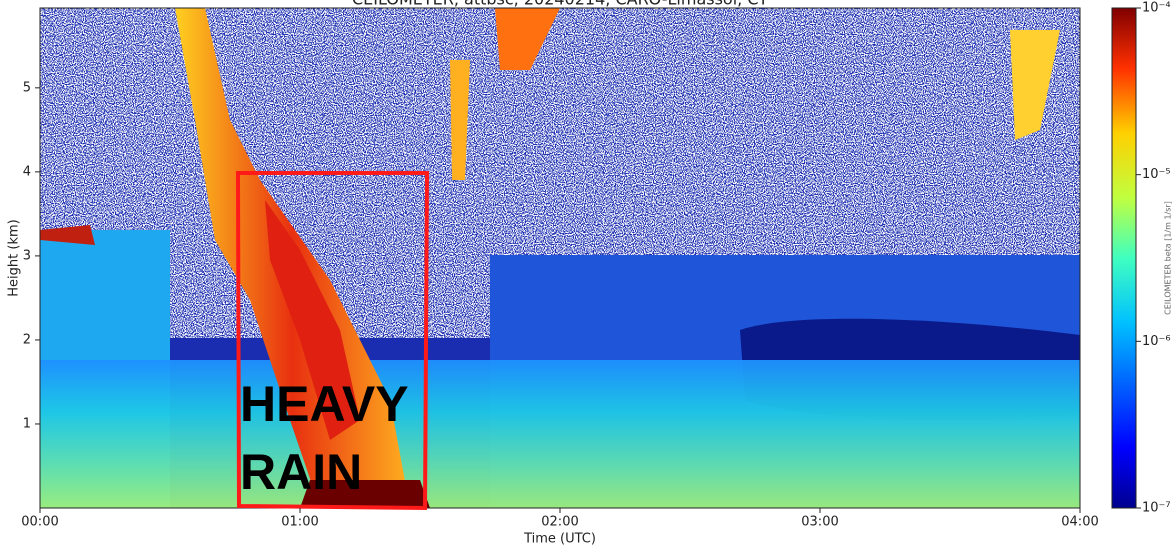 The width and height of the screenshot is (1175, 550). Describe the element at coordinates (1156, 8) in the screenshot. I see `colorbar-tick-label: 10⁻⁴` at that location.